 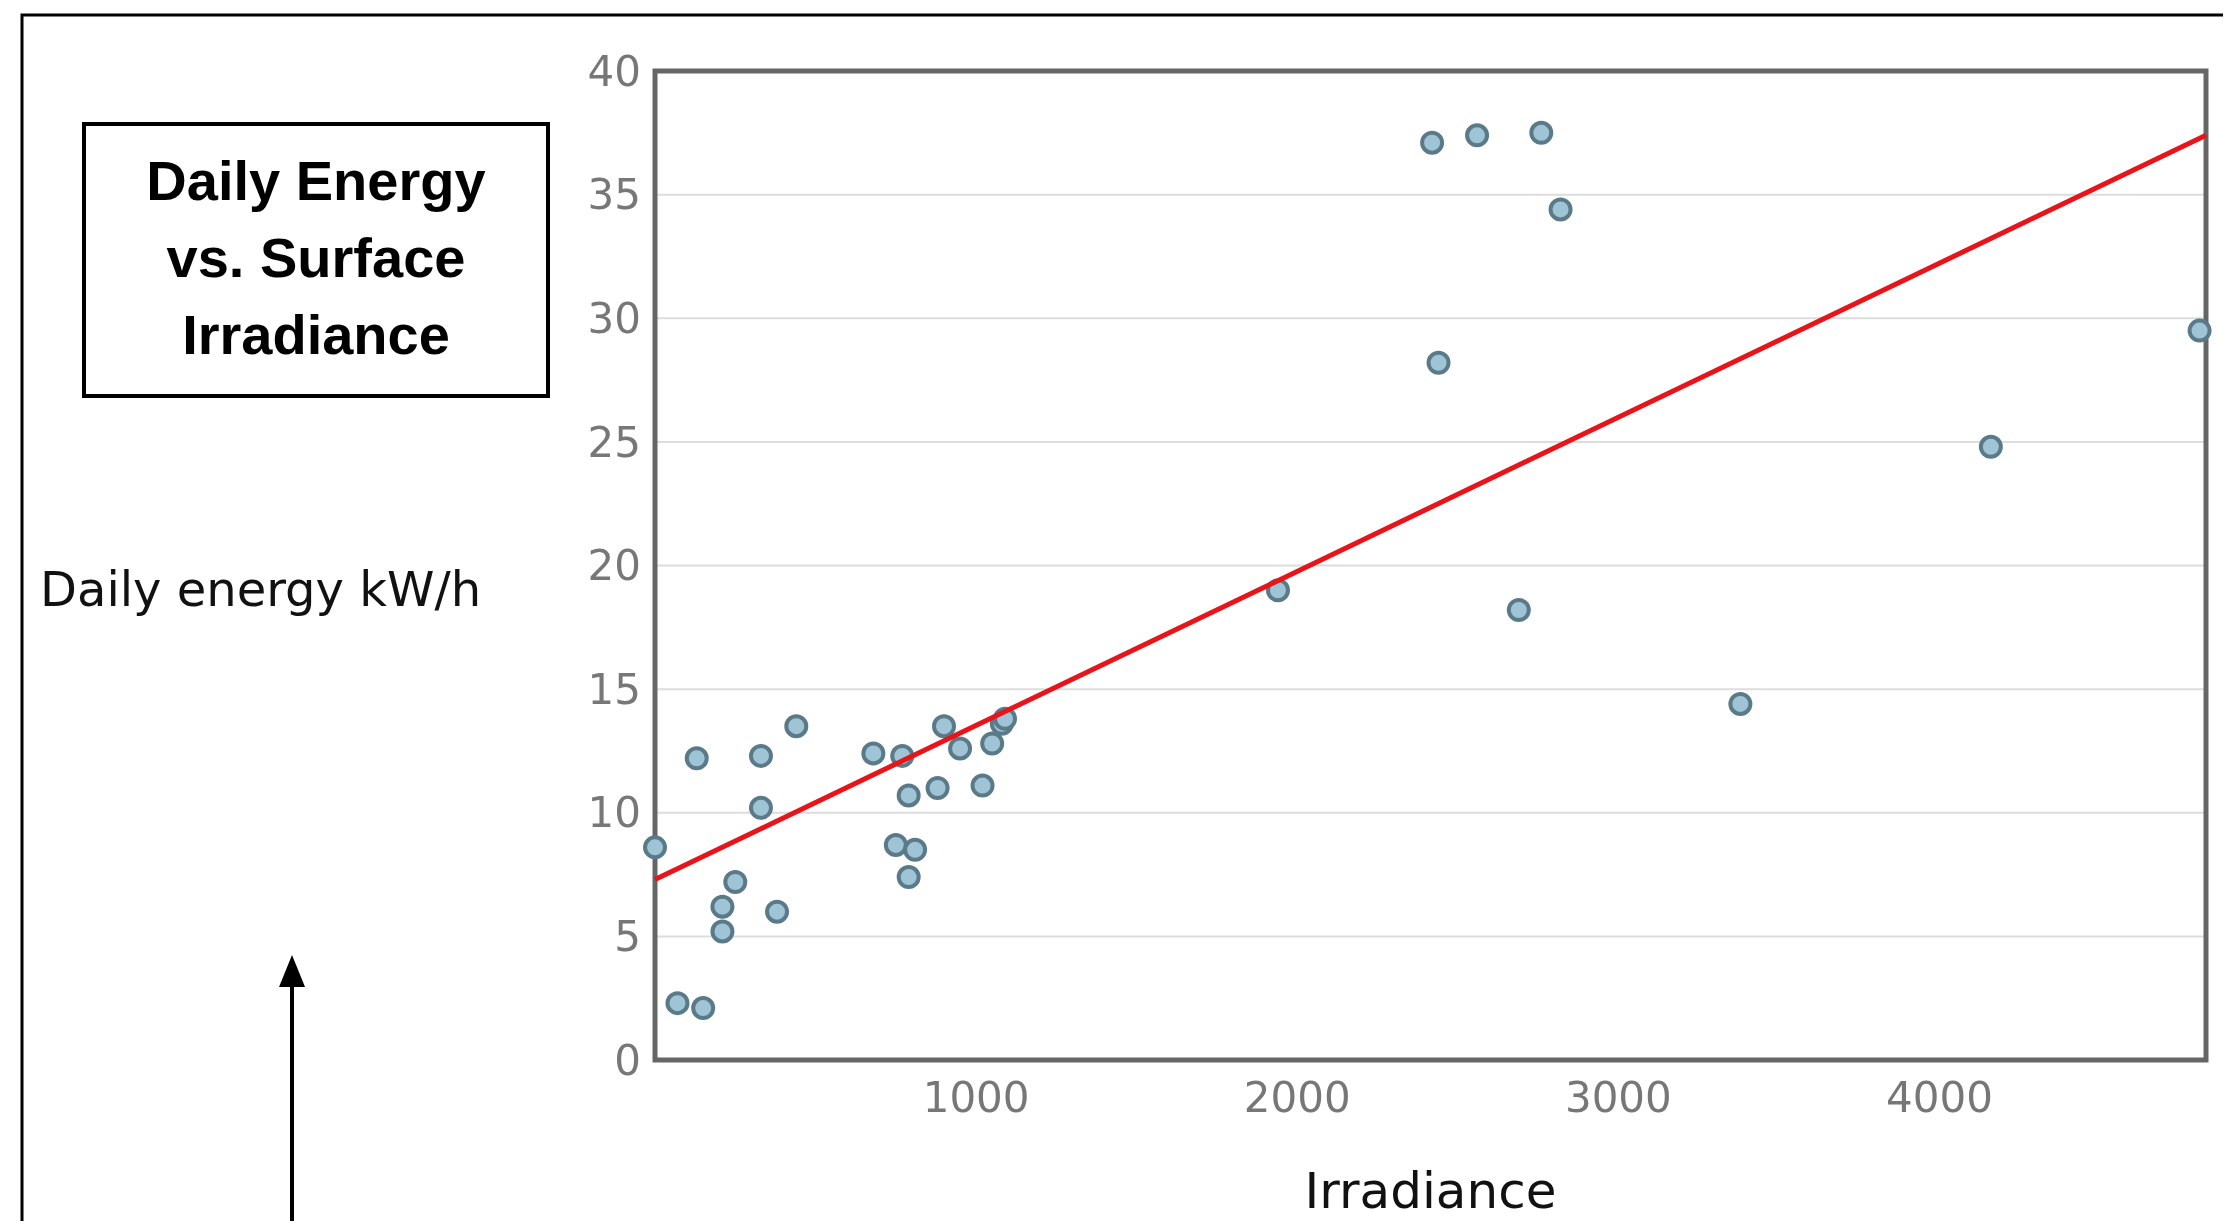 I want to click on y-axis-title: Daily energy kW/h, so click(x=261, y=589).